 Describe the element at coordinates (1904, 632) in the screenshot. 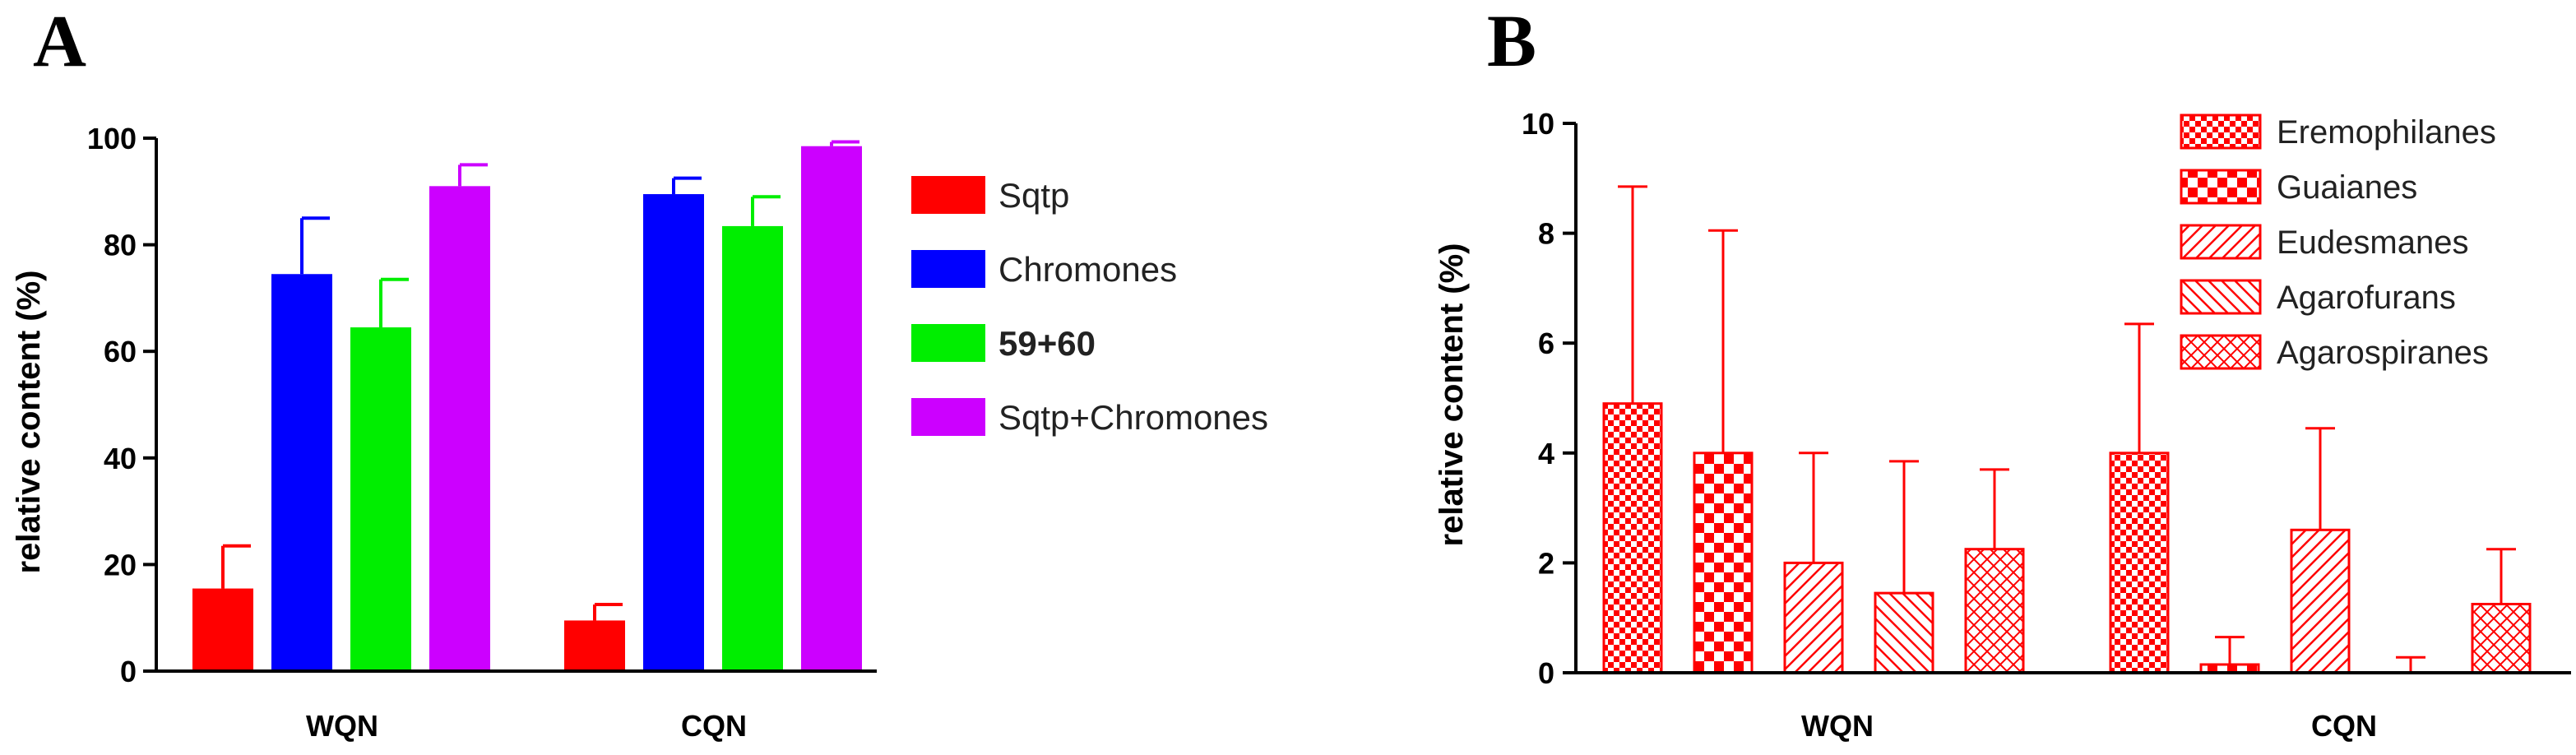

I see `bar-b-agarofurans-wqn` at that location.